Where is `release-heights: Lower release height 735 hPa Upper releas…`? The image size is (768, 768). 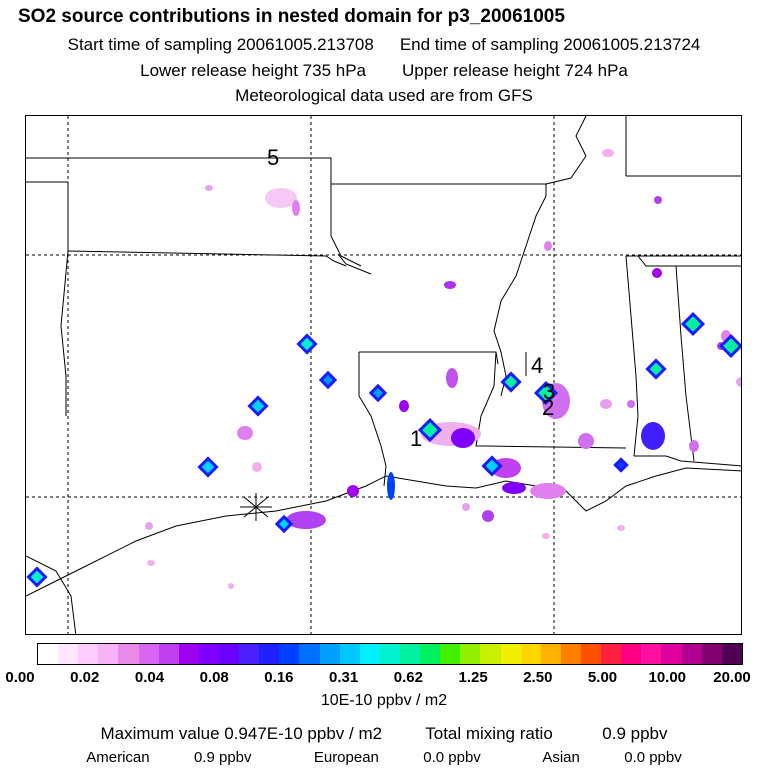
release-heights: Lower release height 735 hPa Upper releas… is located at coordinates (384, 71).